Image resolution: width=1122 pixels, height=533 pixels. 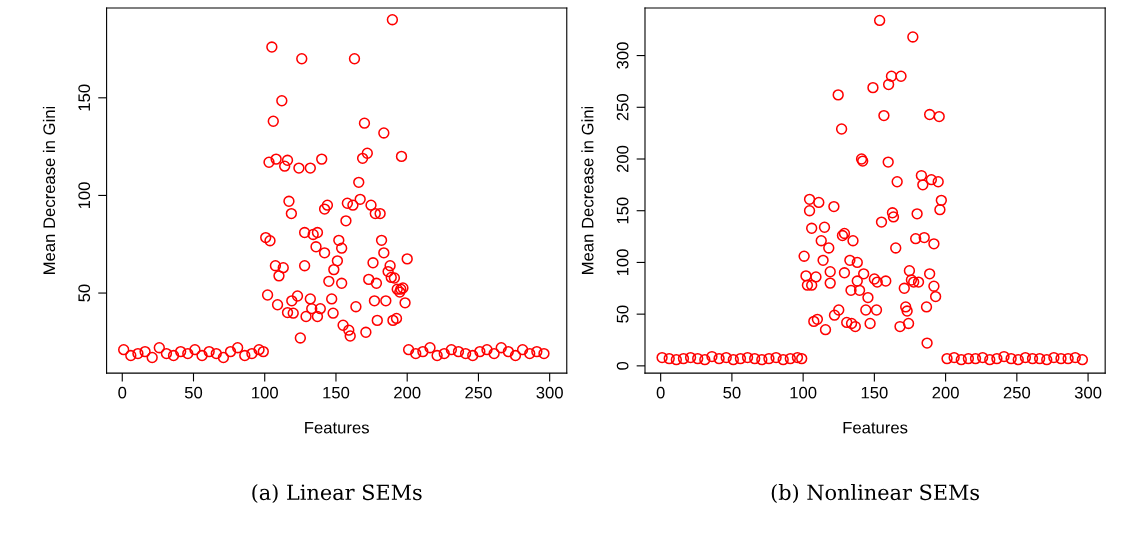 I want to click on text: (a) Linear SEMs, so click(x=337, y=494).